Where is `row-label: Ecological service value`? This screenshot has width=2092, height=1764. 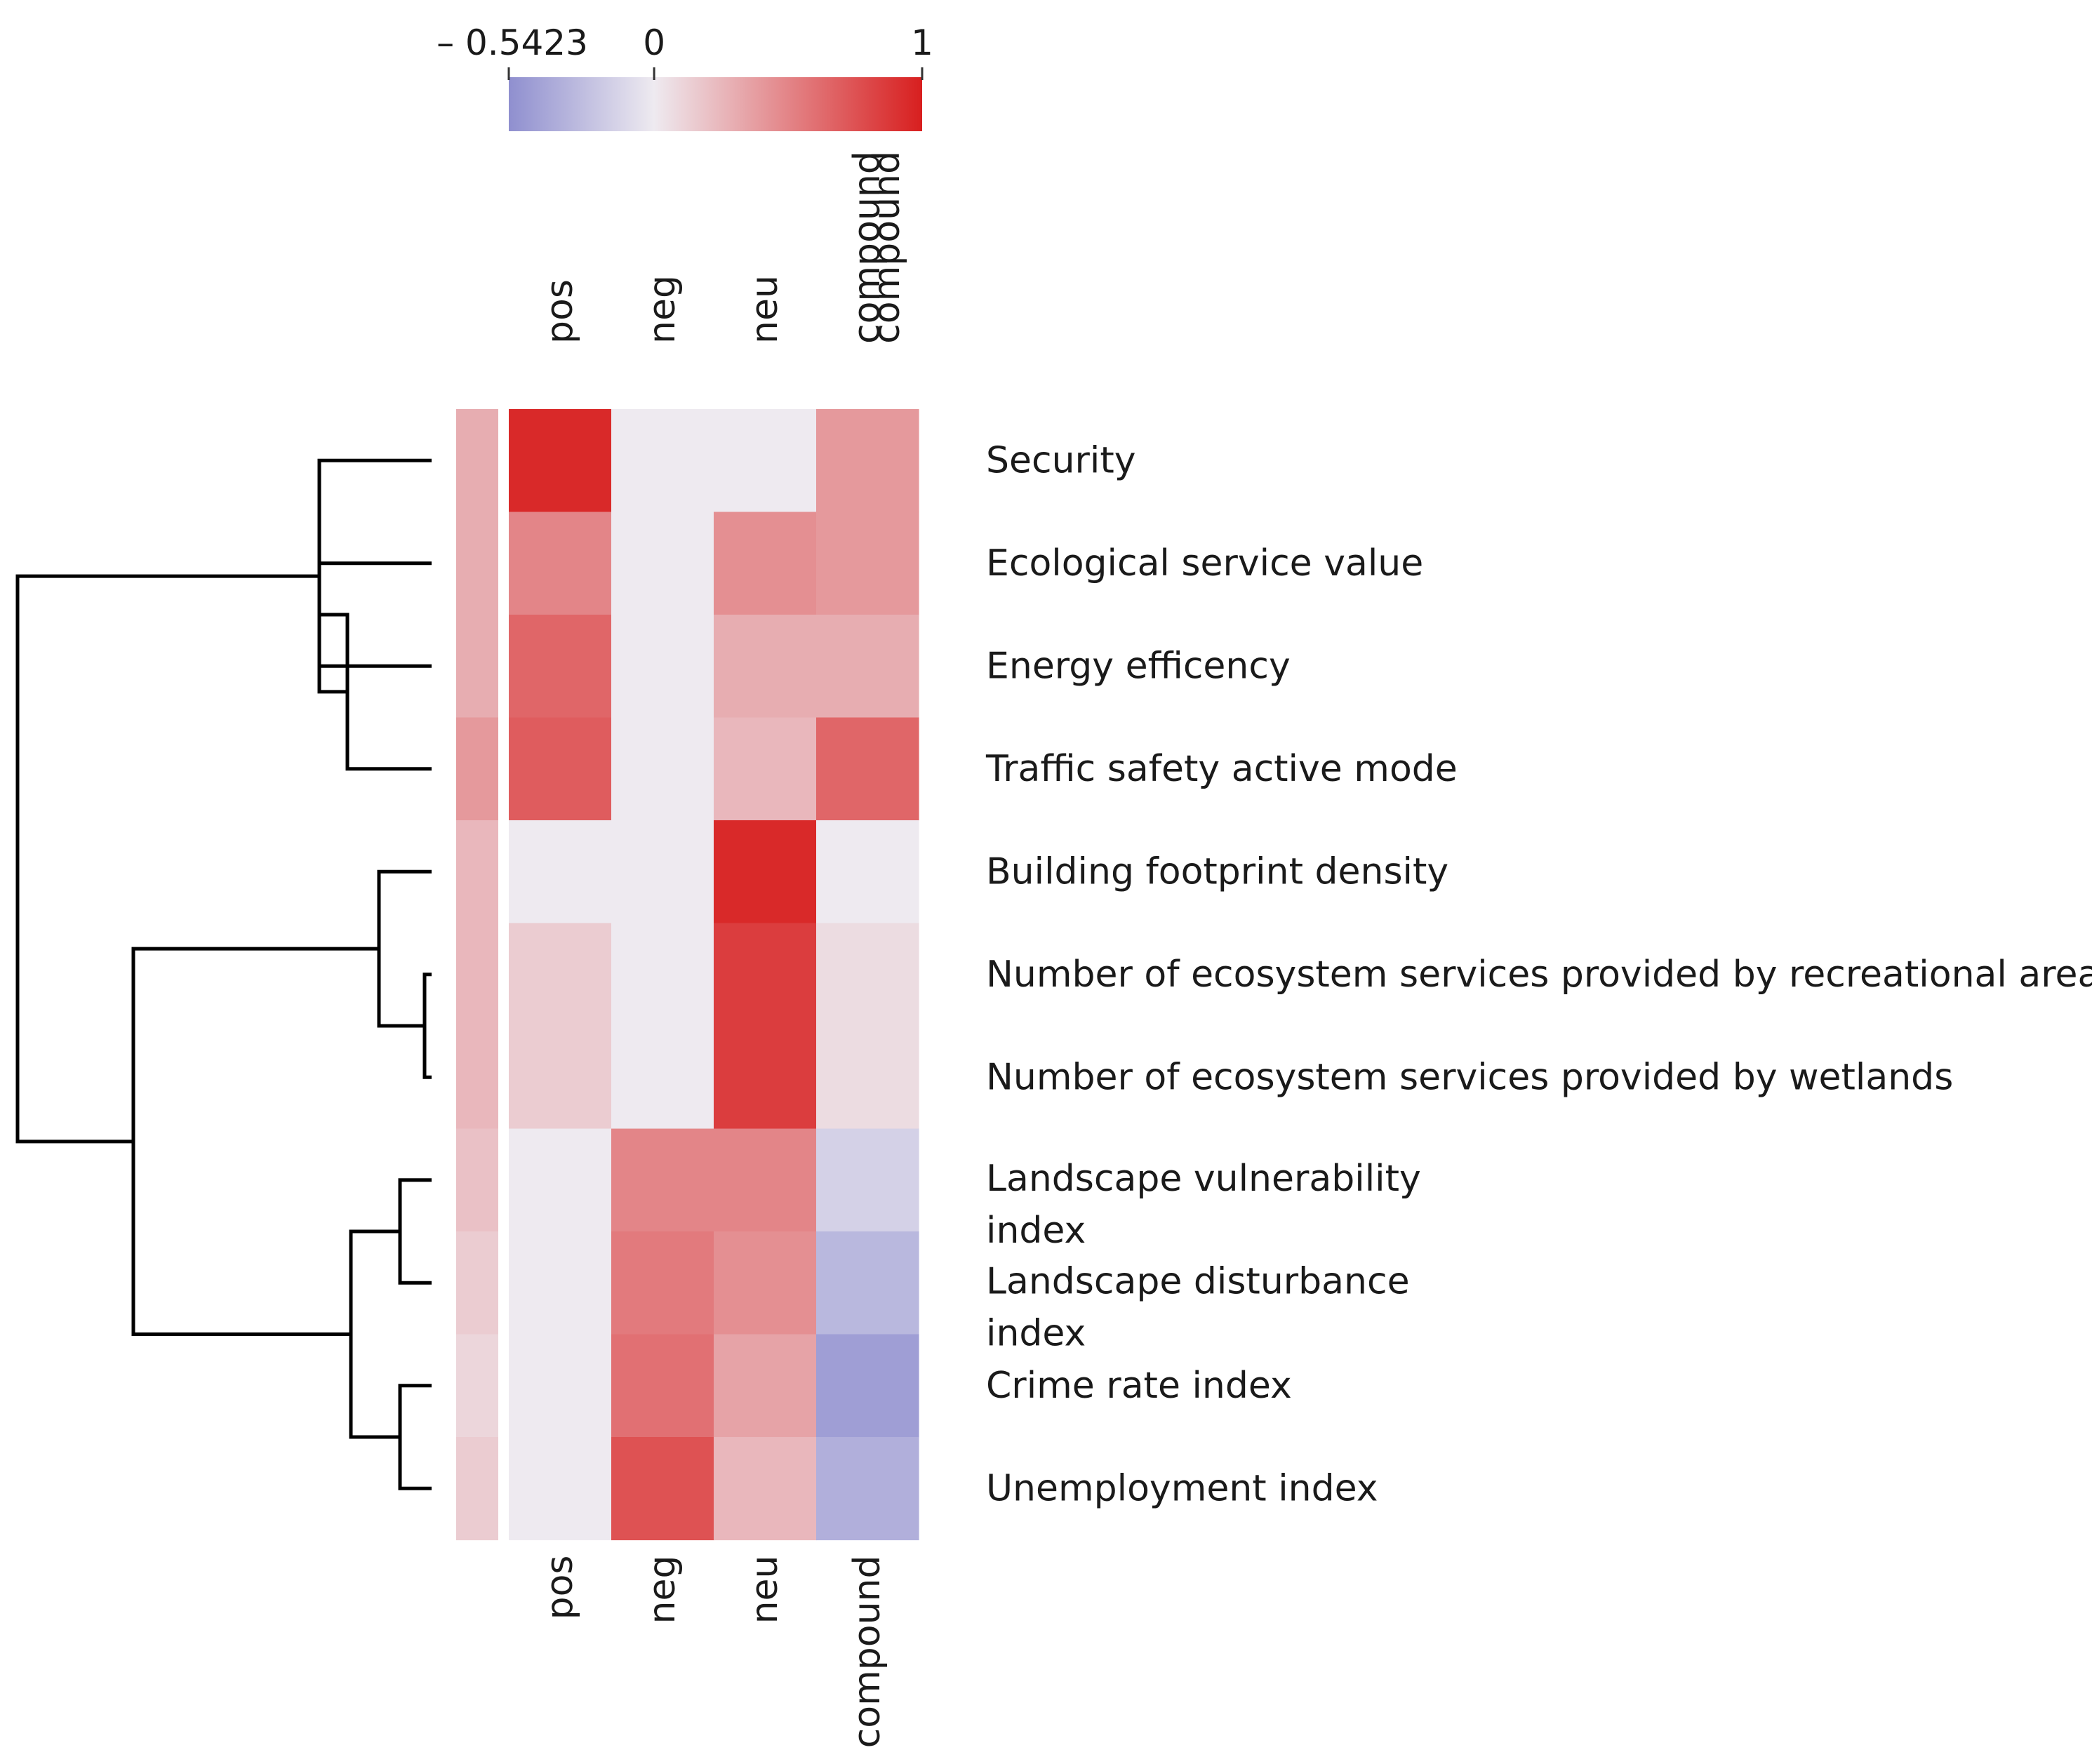
row-label: Ecological service value is located at coordinates (1204, 563).